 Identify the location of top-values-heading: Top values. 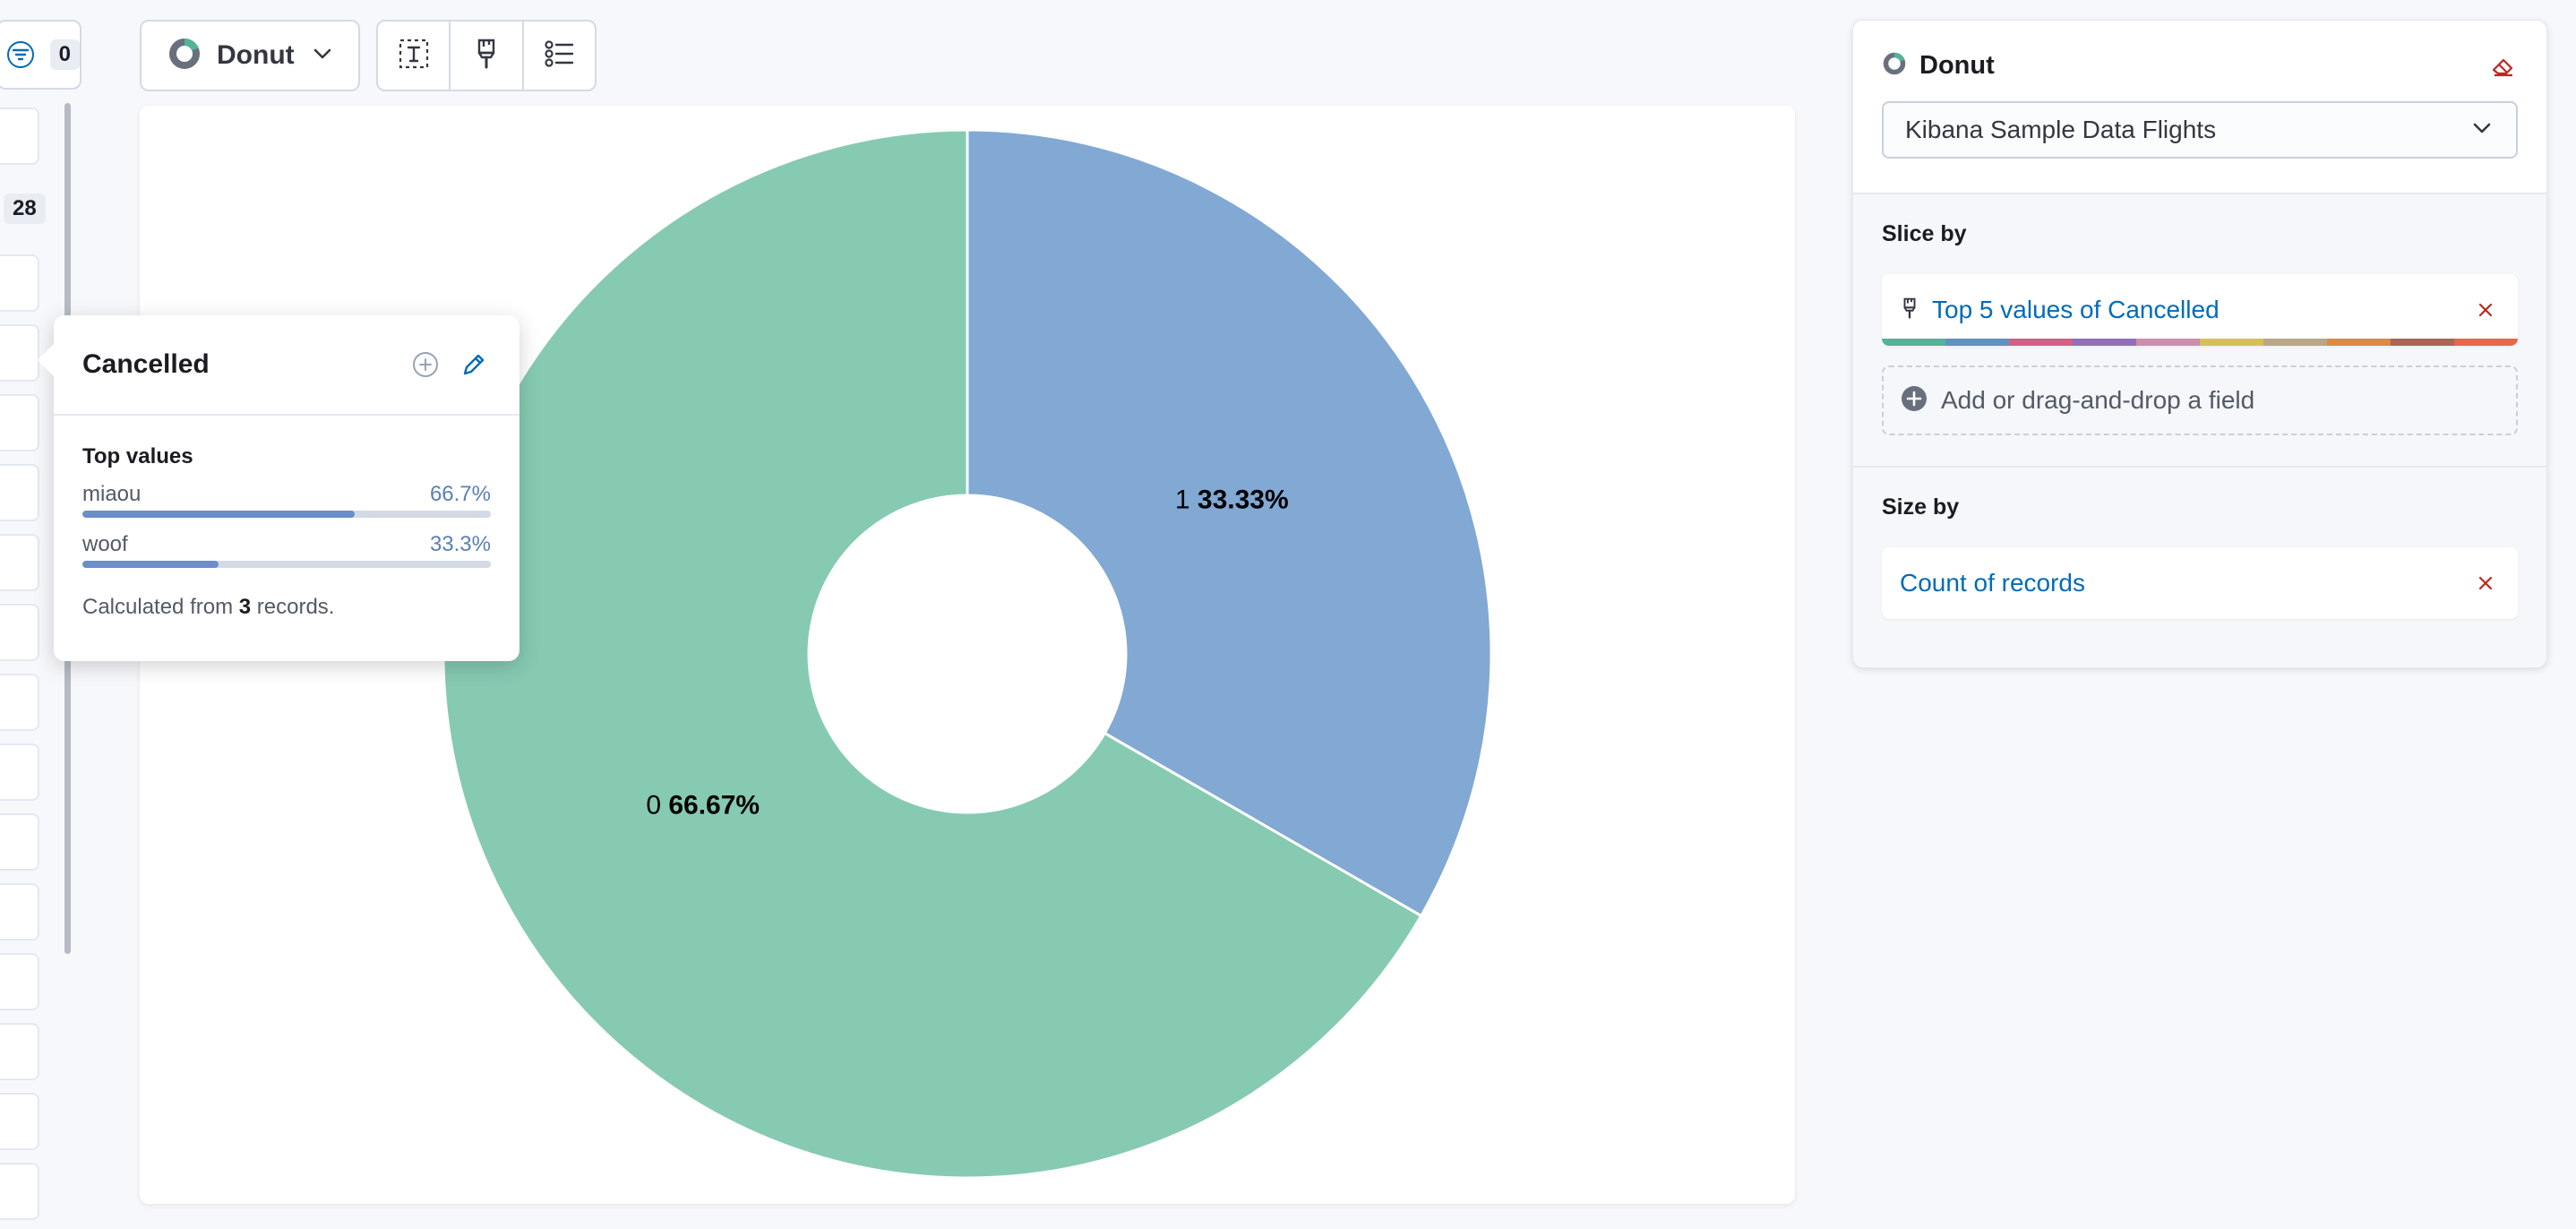
(137, 456).